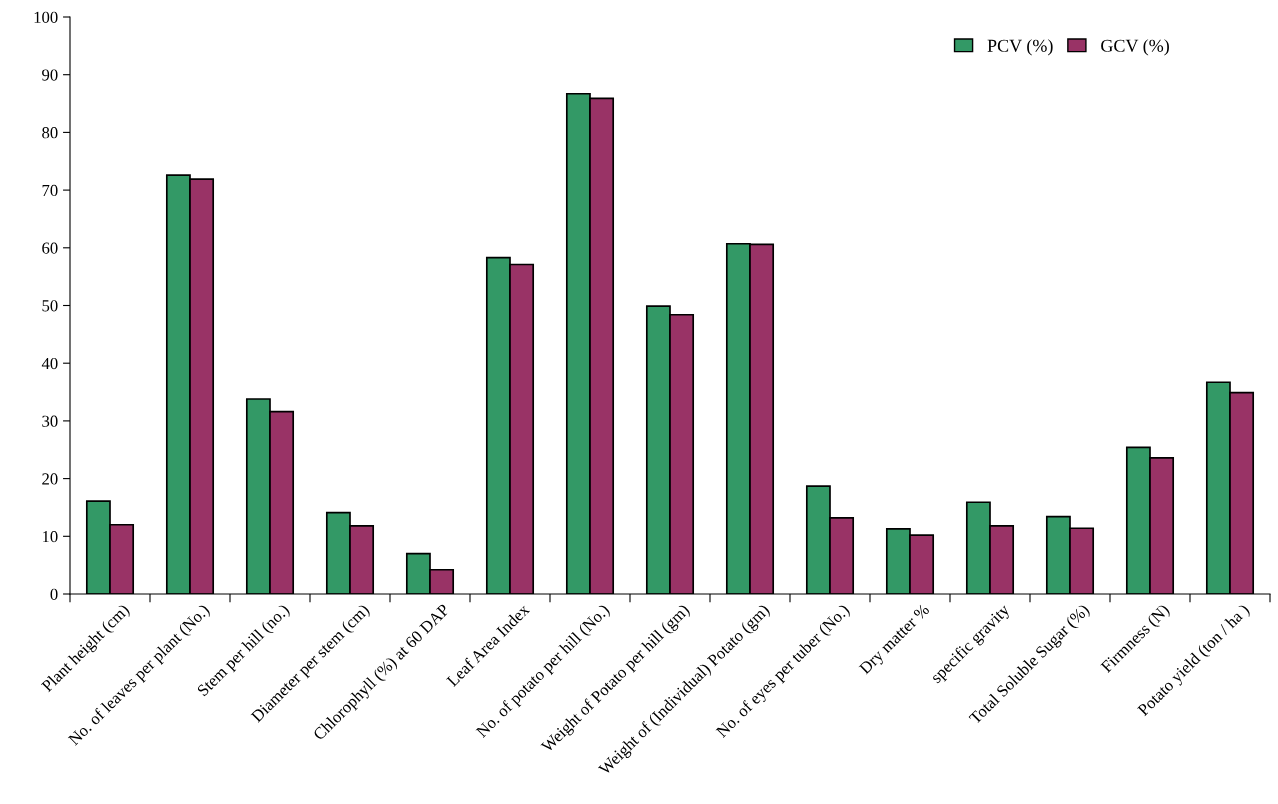 The width and height of the screenshot is (1278, 804). What do you see at coordinates (50, 133) in the screenshot?
I see `y-tick-label: 80` at bounding box center [50, 133].